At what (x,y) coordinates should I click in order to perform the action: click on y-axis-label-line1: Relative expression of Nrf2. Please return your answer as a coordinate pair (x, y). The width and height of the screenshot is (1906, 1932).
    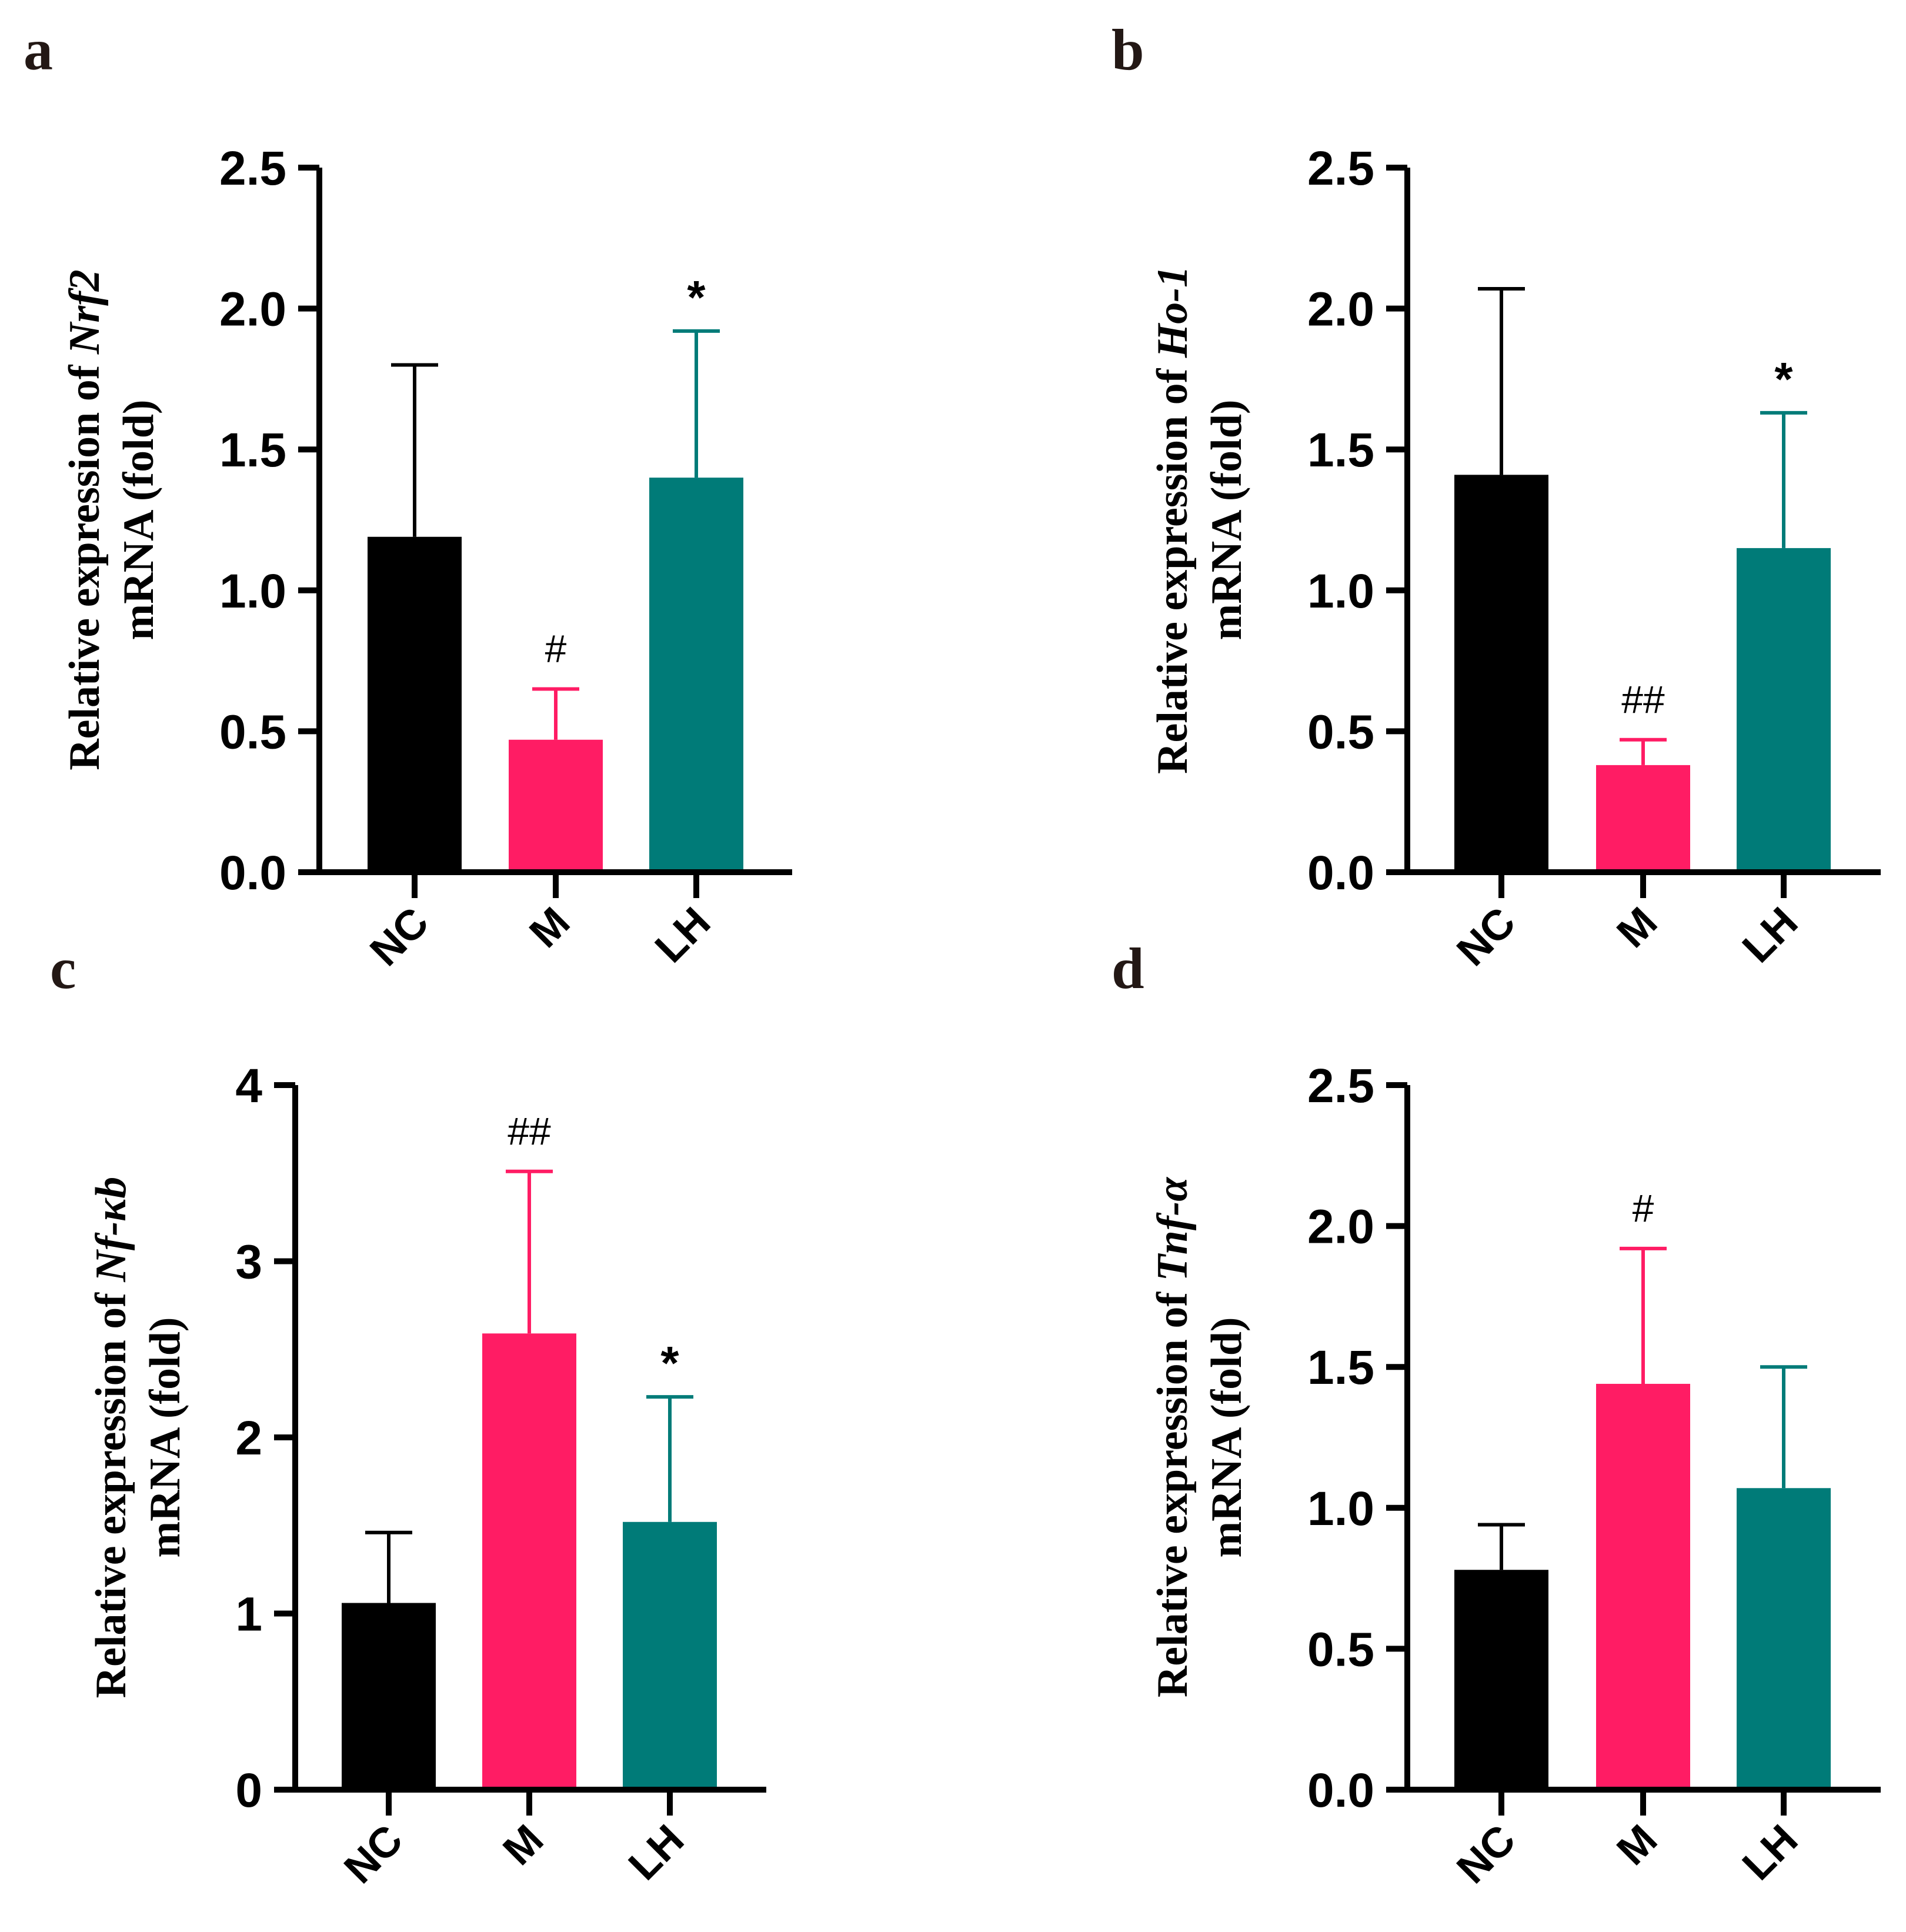
    Looking at the image, I should click on (85, 519).